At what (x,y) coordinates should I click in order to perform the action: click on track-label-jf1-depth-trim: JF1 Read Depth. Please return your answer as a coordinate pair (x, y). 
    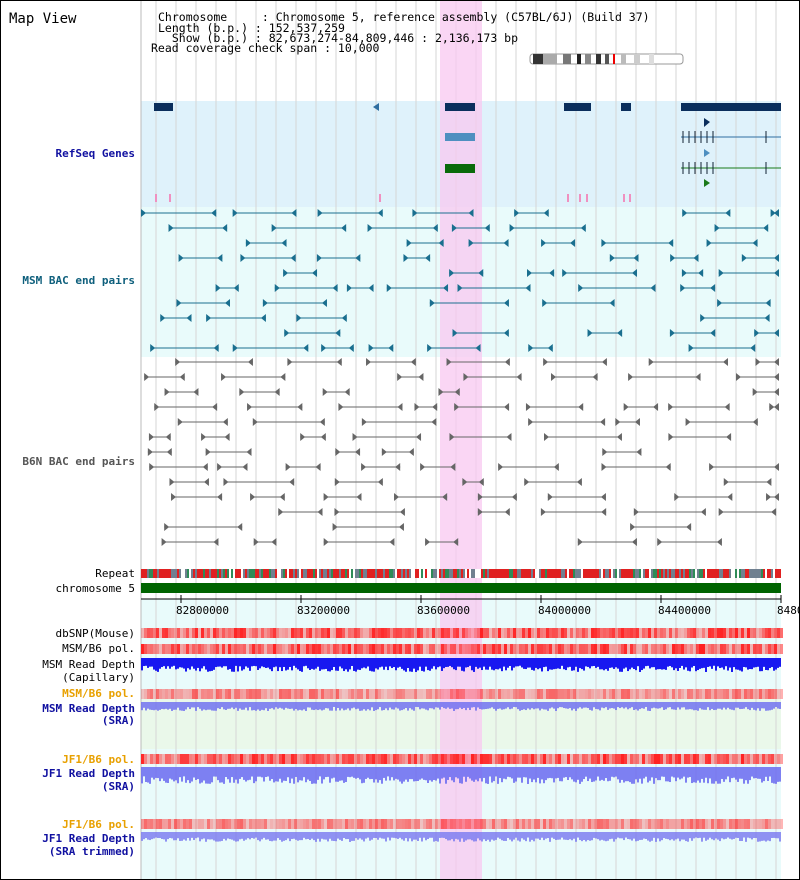
    Looking at the image, I should click on (88, 838).